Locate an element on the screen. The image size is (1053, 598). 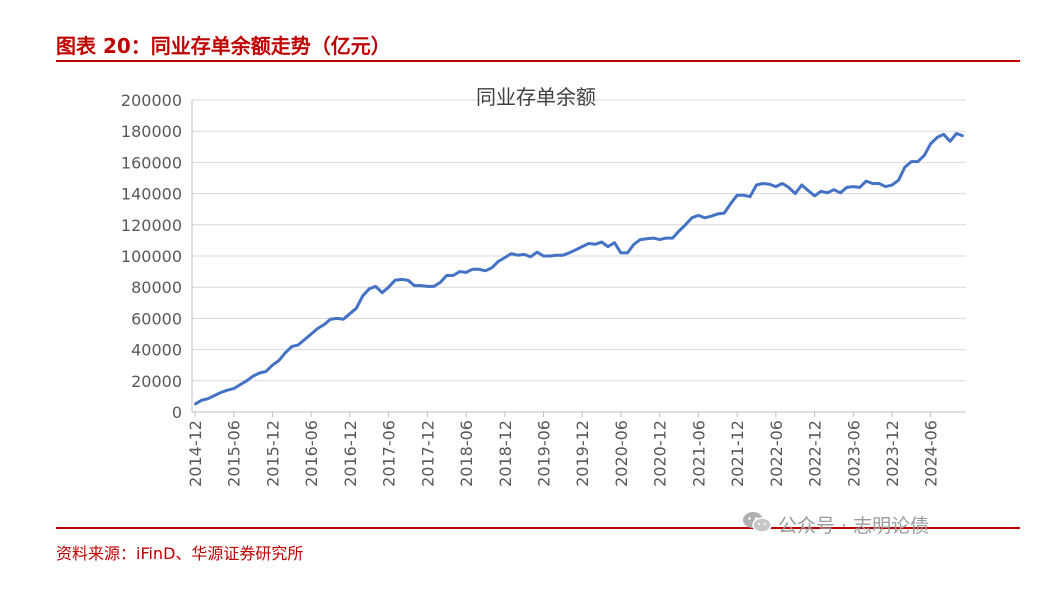
x-tick-label: 2014-12 is located at coordinates (195, 453).